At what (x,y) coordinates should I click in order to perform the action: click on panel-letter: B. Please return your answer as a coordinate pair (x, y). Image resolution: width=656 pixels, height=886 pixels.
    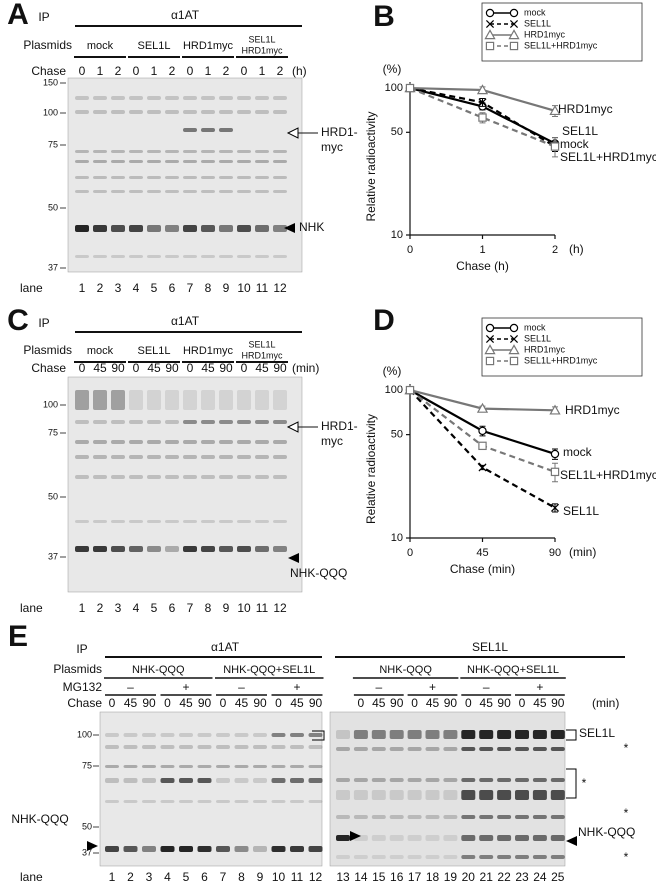
    Looking at the image, I should click on (384, 16).